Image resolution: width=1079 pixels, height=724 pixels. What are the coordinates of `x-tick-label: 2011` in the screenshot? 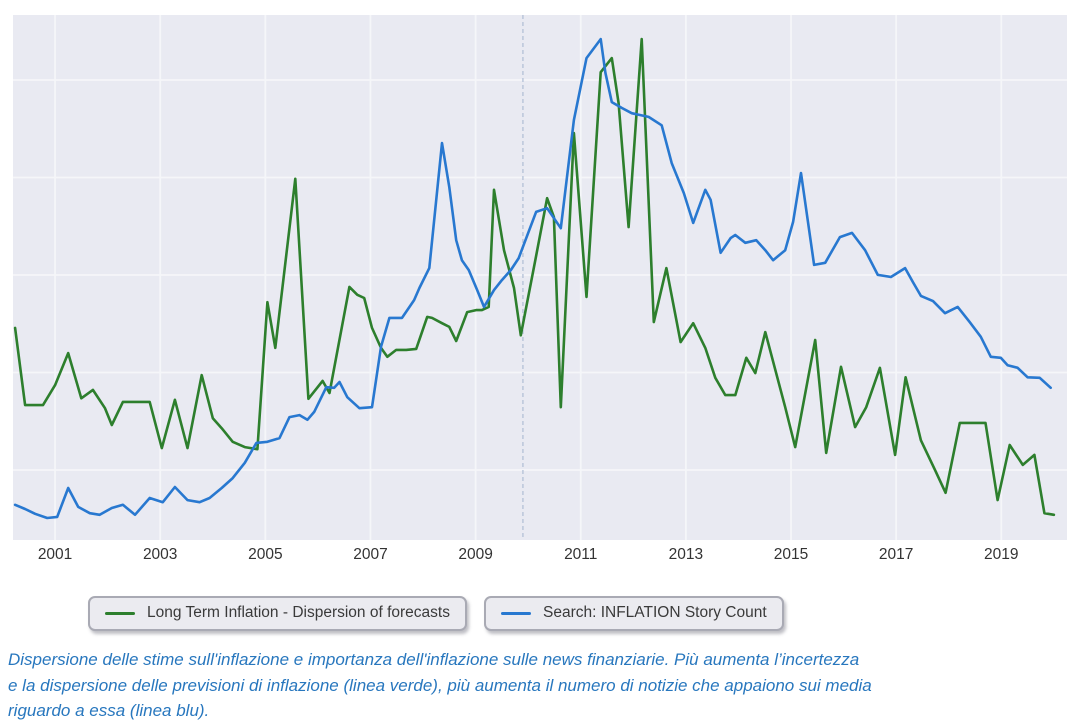 It's located at (580, 554).